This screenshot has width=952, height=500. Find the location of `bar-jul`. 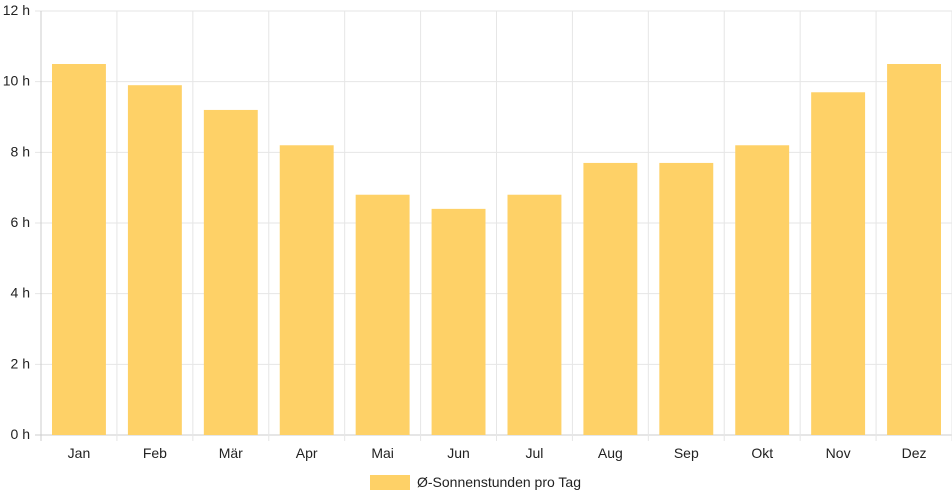

bar-jul is located at coordinates (534, 314).